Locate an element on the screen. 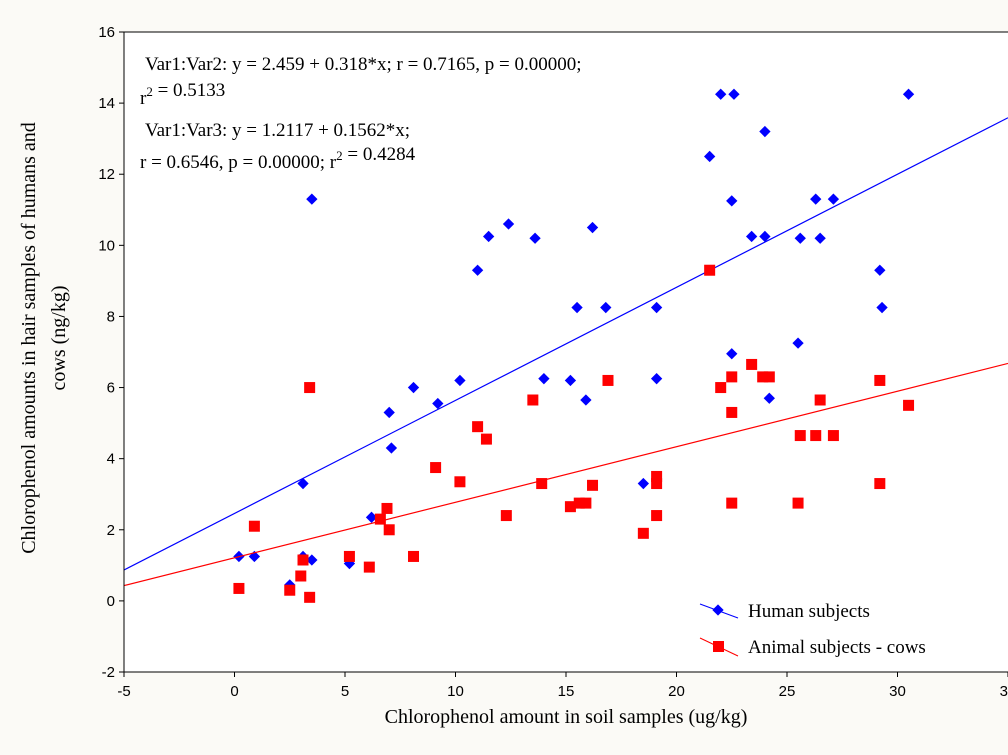  legend-animal-marker is located at coordinates (718, 646).